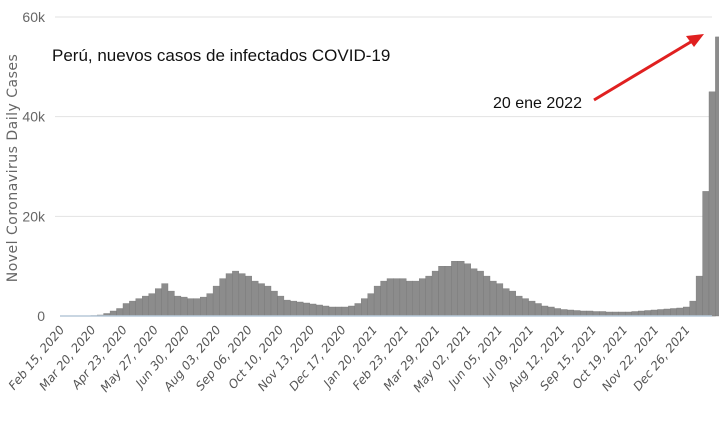  I want to click on annotation-label: 20 ene 2022, so click(537, 103).